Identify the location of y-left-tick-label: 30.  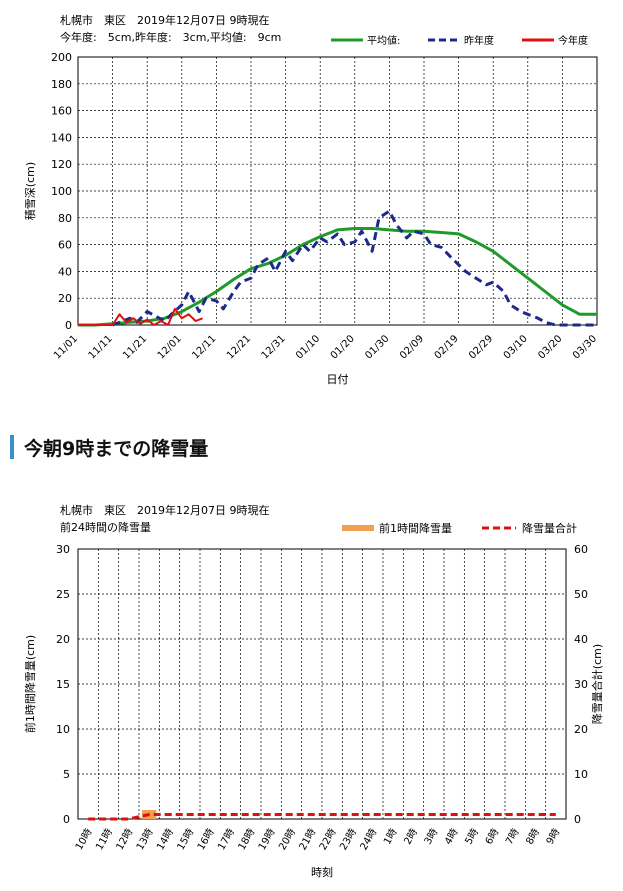
(63, 549).